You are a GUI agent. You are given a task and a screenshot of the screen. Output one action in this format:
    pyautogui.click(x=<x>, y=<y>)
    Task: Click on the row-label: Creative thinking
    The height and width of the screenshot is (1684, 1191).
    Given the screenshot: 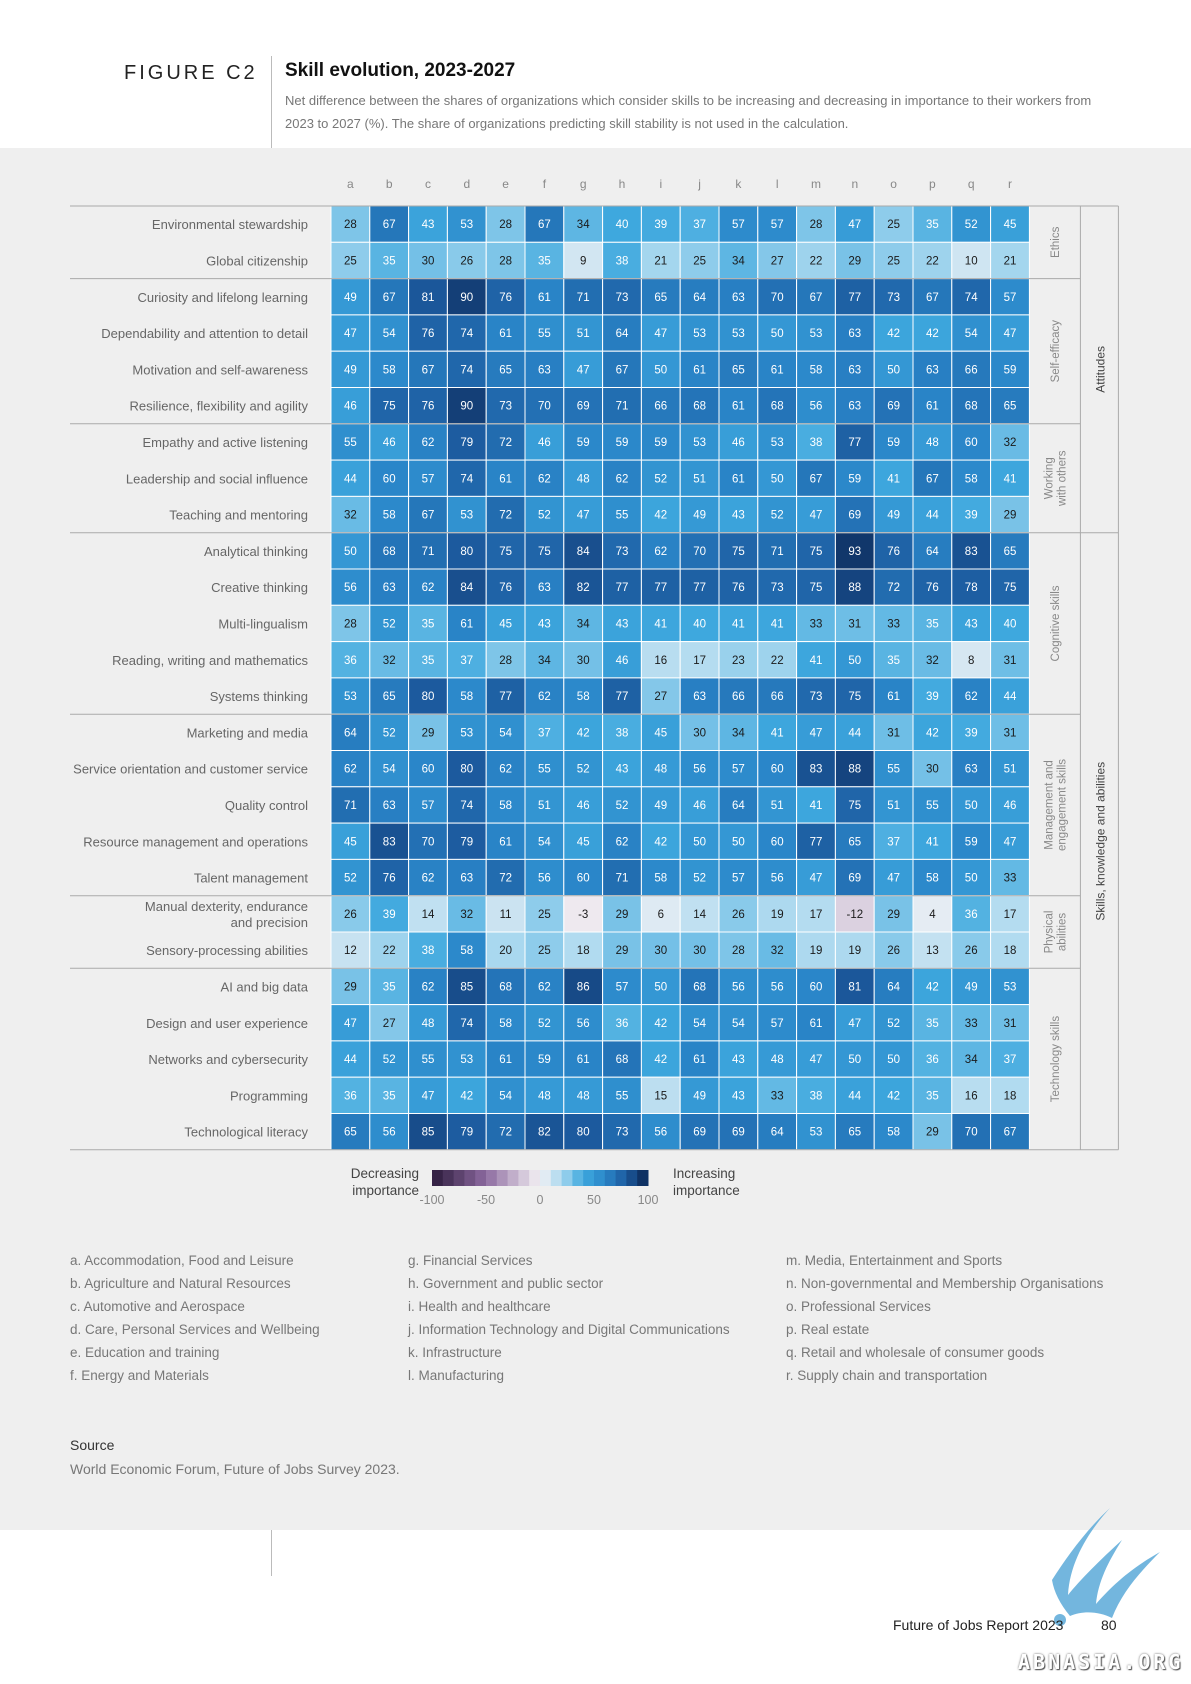 What is the action you would take?
    pyautogui.click(x=259, y=587)
    